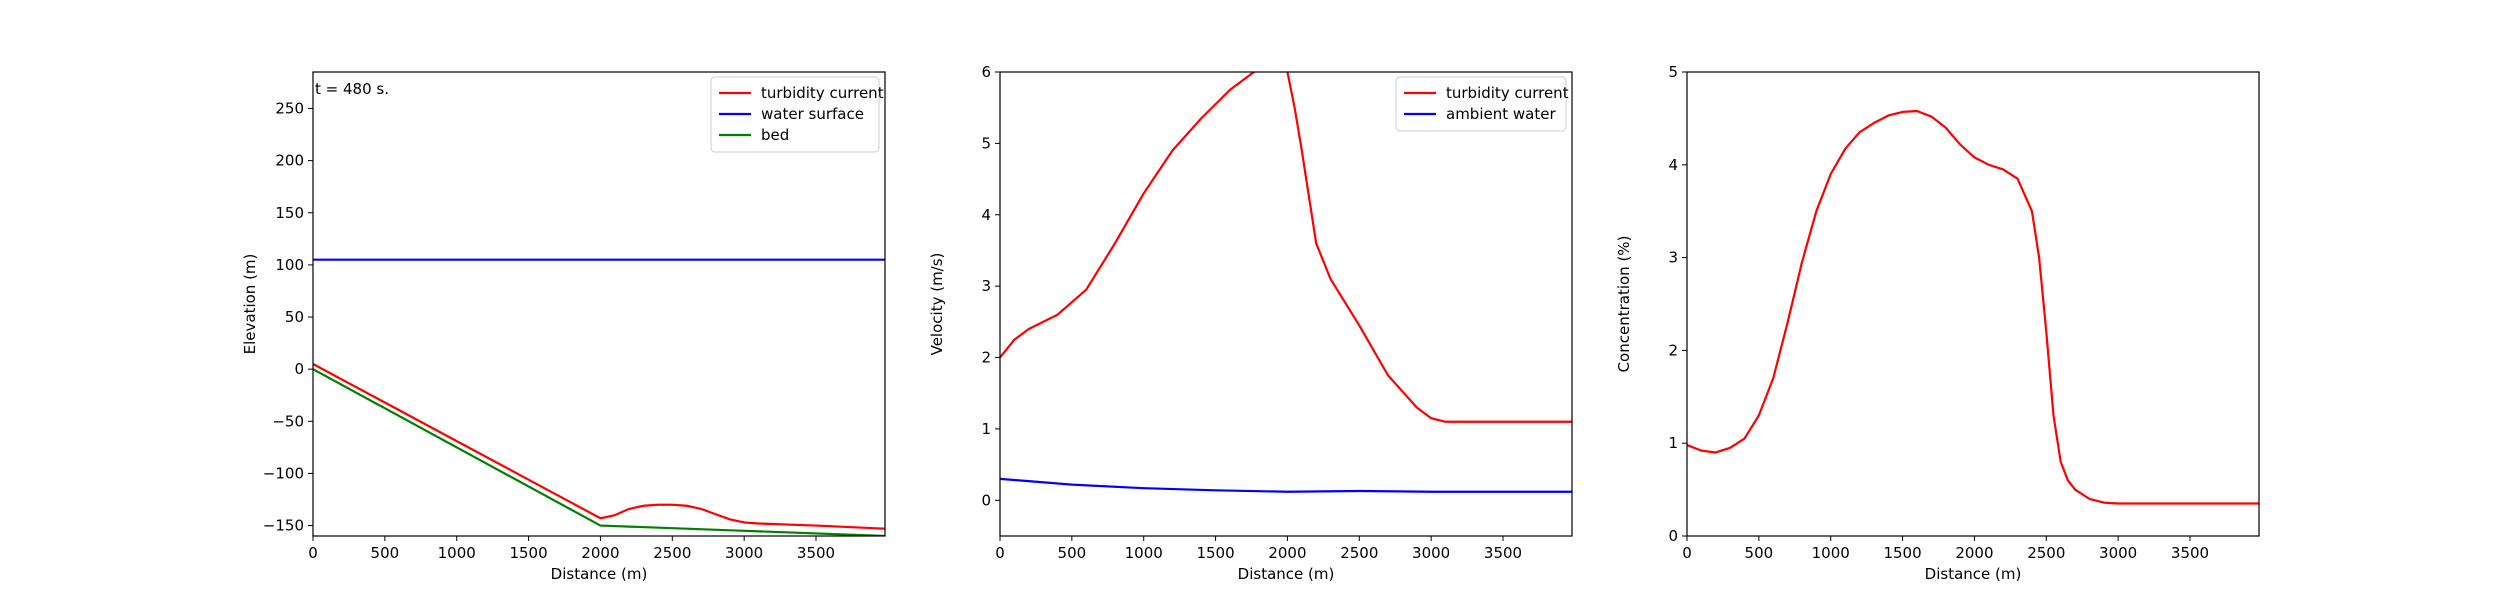 This screenshot has width=2500, height=600. I want to click on series-line-ambient-water, so click(1286, 485).